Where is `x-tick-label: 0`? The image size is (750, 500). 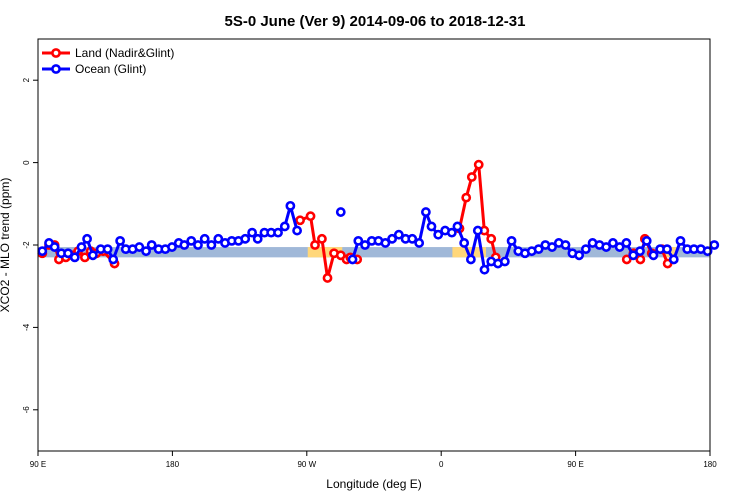
x-tick-label: 0 is located at coordinates (441, 464).